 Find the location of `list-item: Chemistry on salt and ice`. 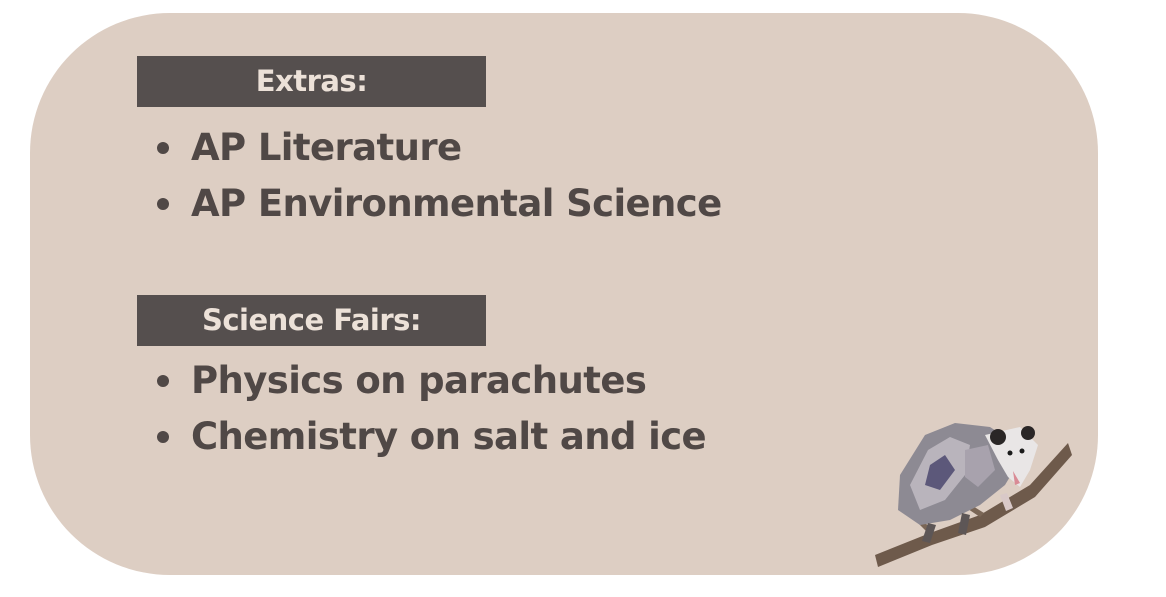

list-item: Chemistry on salt and ice is located at coordinates (431, 437).